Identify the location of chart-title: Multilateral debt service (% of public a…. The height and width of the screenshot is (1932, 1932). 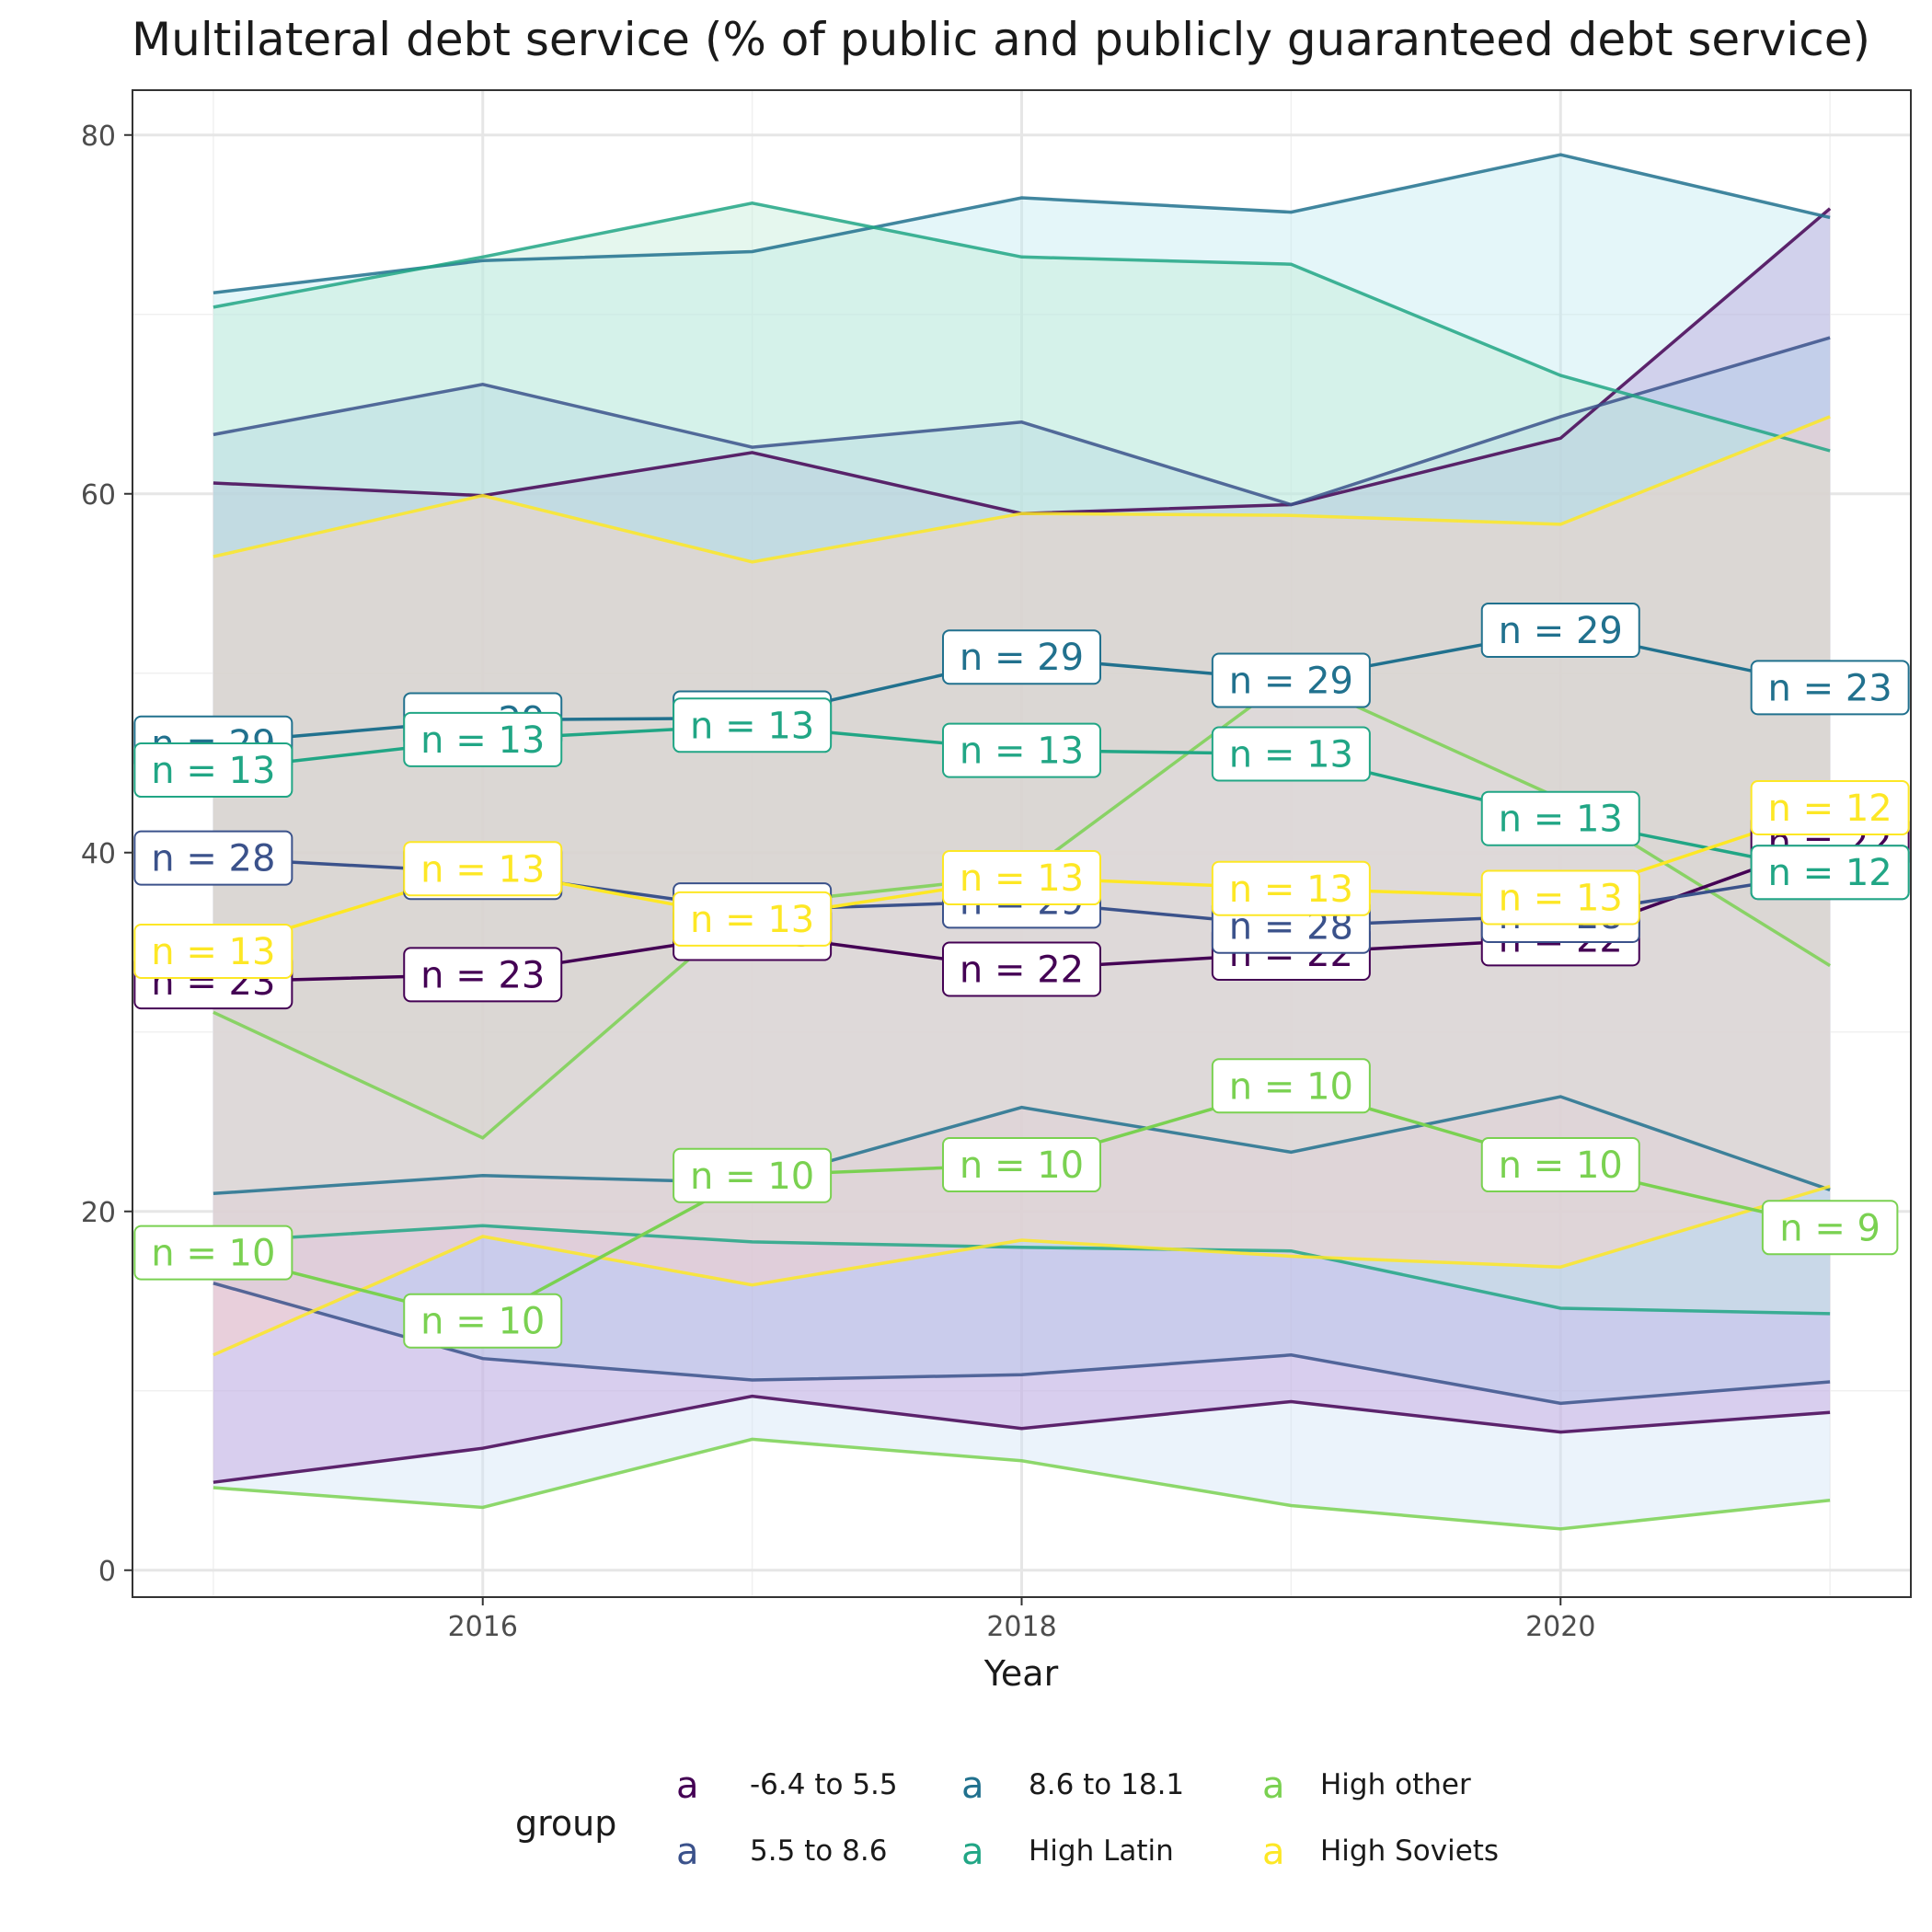
(1001, 39).